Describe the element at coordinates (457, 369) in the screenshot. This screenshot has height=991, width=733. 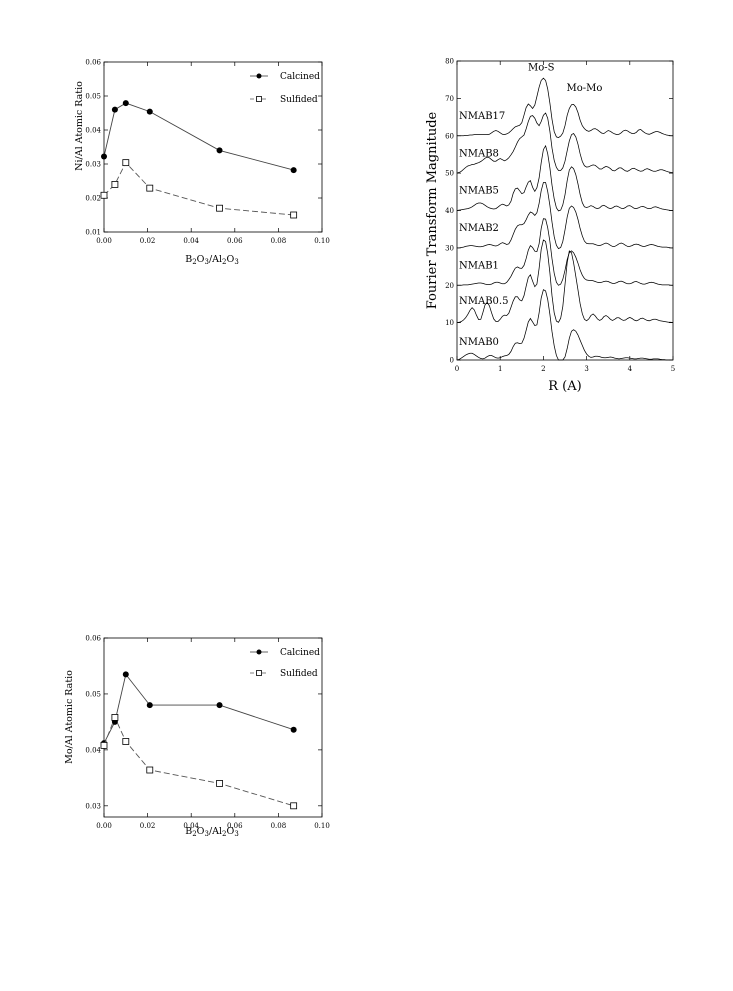
I see `x-tick-label: 0` at that location.